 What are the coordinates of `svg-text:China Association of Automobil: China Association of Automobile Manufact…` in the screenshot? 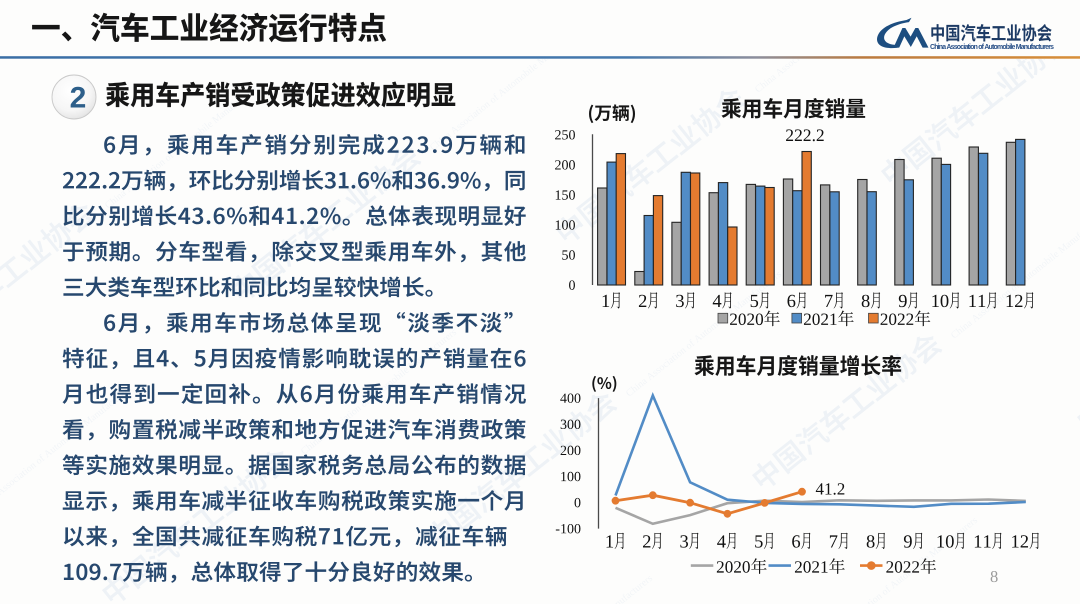 It's located at (992, 47).